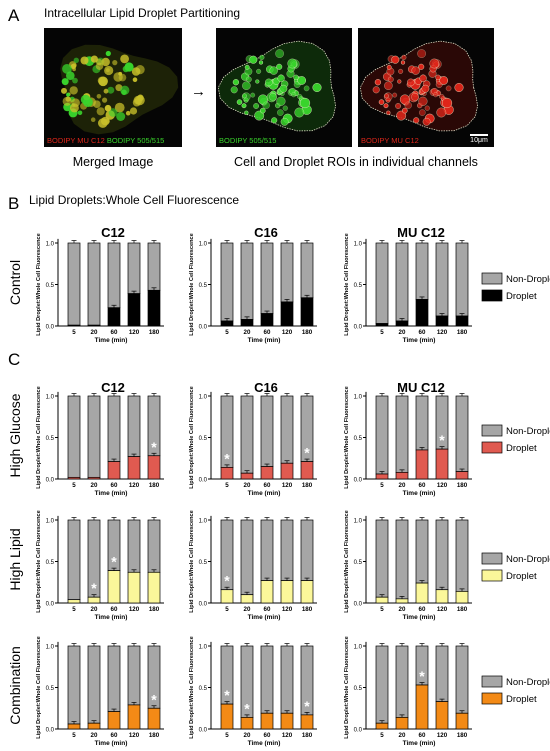 This screenshot has width=550, height=751. I want to click on y-axis-label: Lipid Droplet:Whole Cell Fluorescence, so click(192, 561).